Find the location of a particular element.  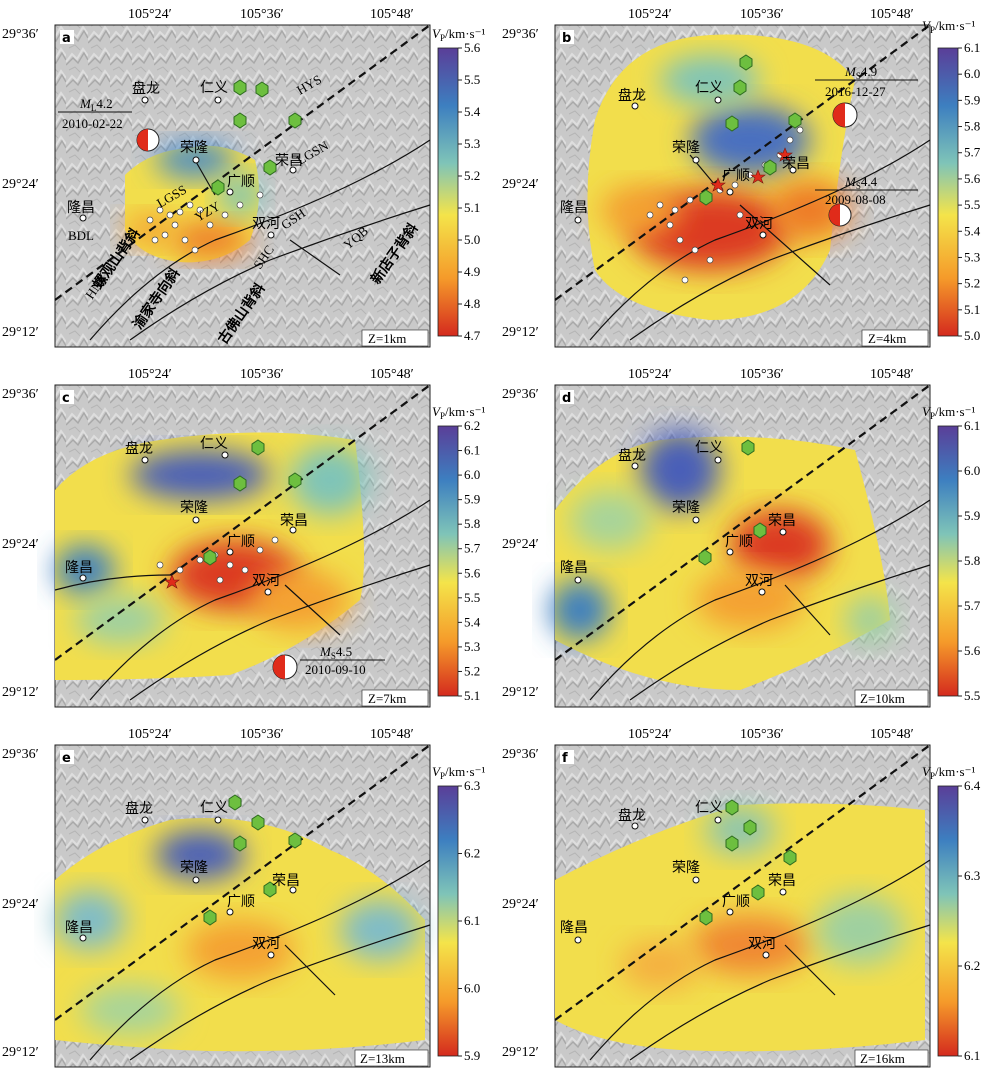

city-label-longchang: 隆昌 is located at coordinates (81, 208).